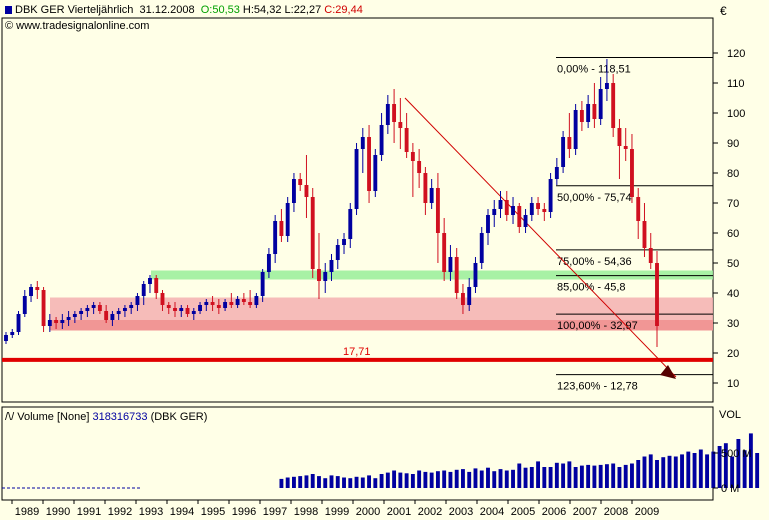 The height and width of the screenshot is (520, 769). Describe the element at coordinates (594, 69) in the screenshot. I see `fib-level-label: 0,00% - 118,51` at that location.